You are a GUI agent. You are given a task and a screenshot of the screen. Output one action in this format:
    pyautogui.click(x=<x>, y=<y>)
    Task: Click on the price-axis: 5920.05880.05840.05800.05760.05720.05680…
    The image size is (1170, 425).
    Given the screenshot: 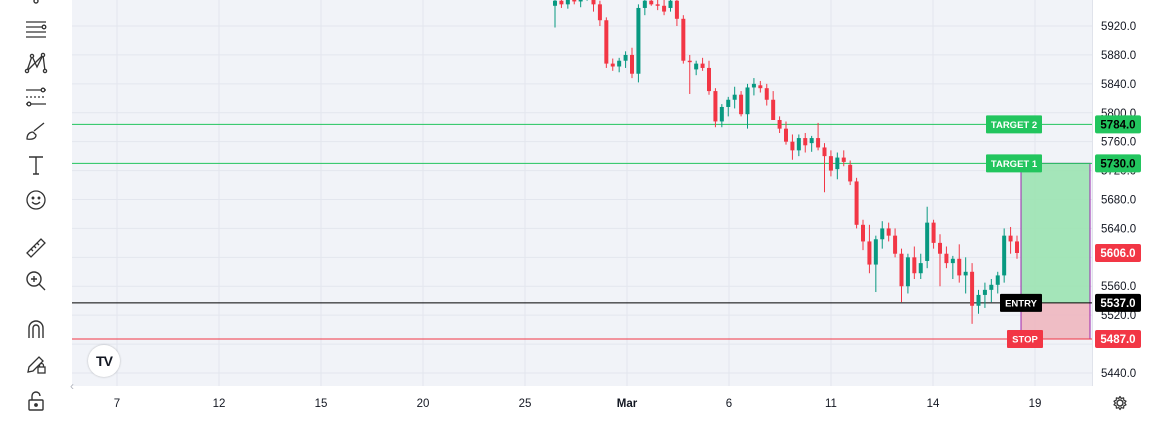 What is the action you would take?
    pyautogui.click(x=1131, y=193)
    